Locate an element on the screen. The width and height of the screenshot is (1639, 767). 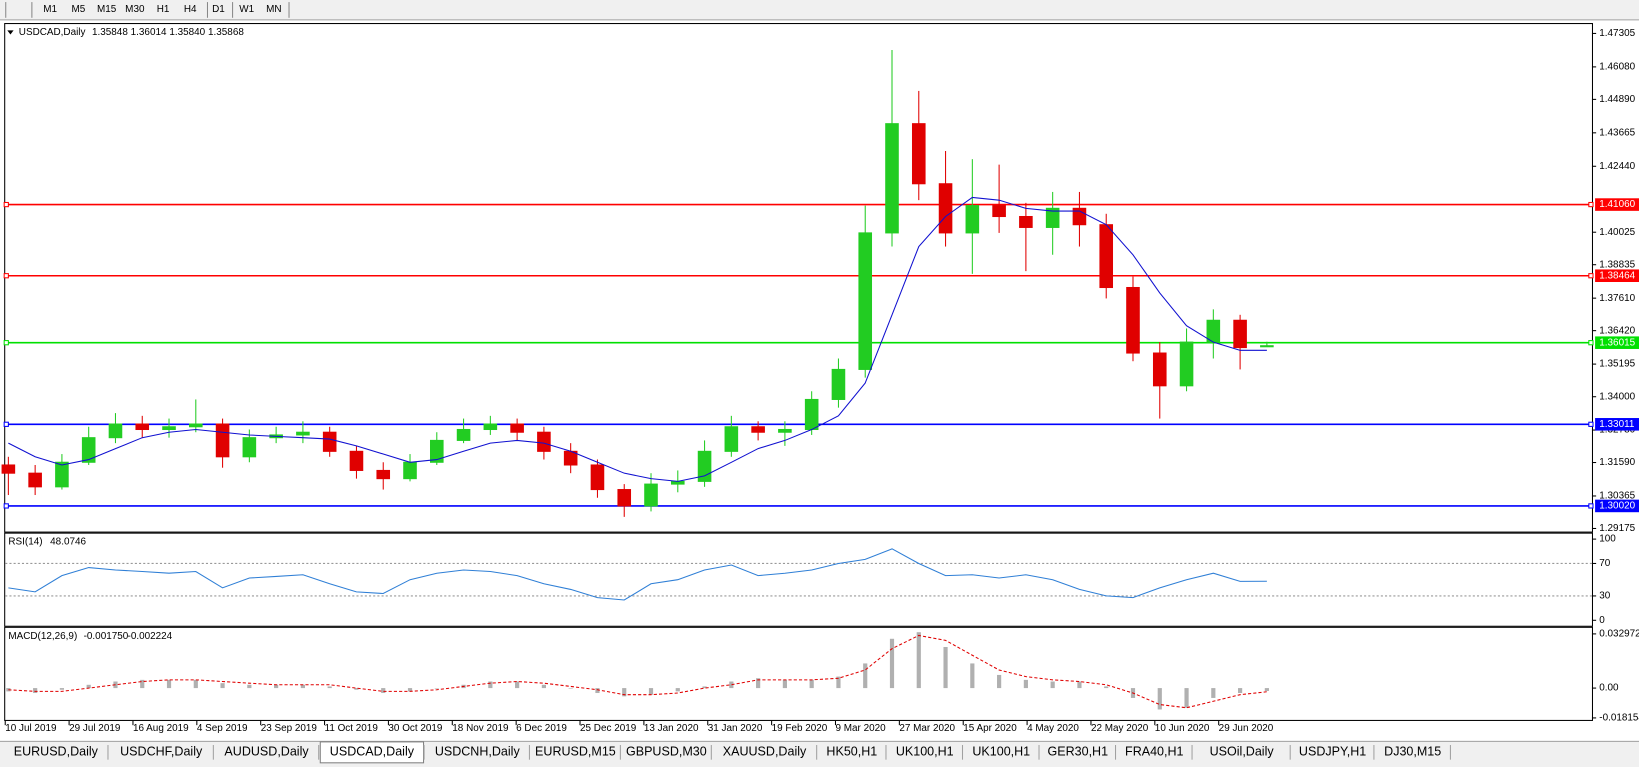
rsi-panel is located at coordinates (799, 579).